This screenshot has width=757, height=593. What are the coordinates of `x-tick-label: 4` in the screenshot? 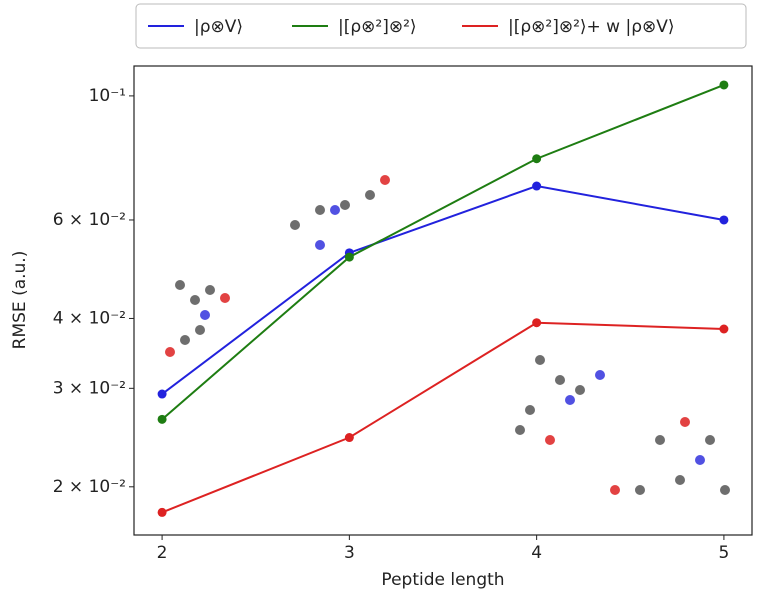 It's located at (536, 553).